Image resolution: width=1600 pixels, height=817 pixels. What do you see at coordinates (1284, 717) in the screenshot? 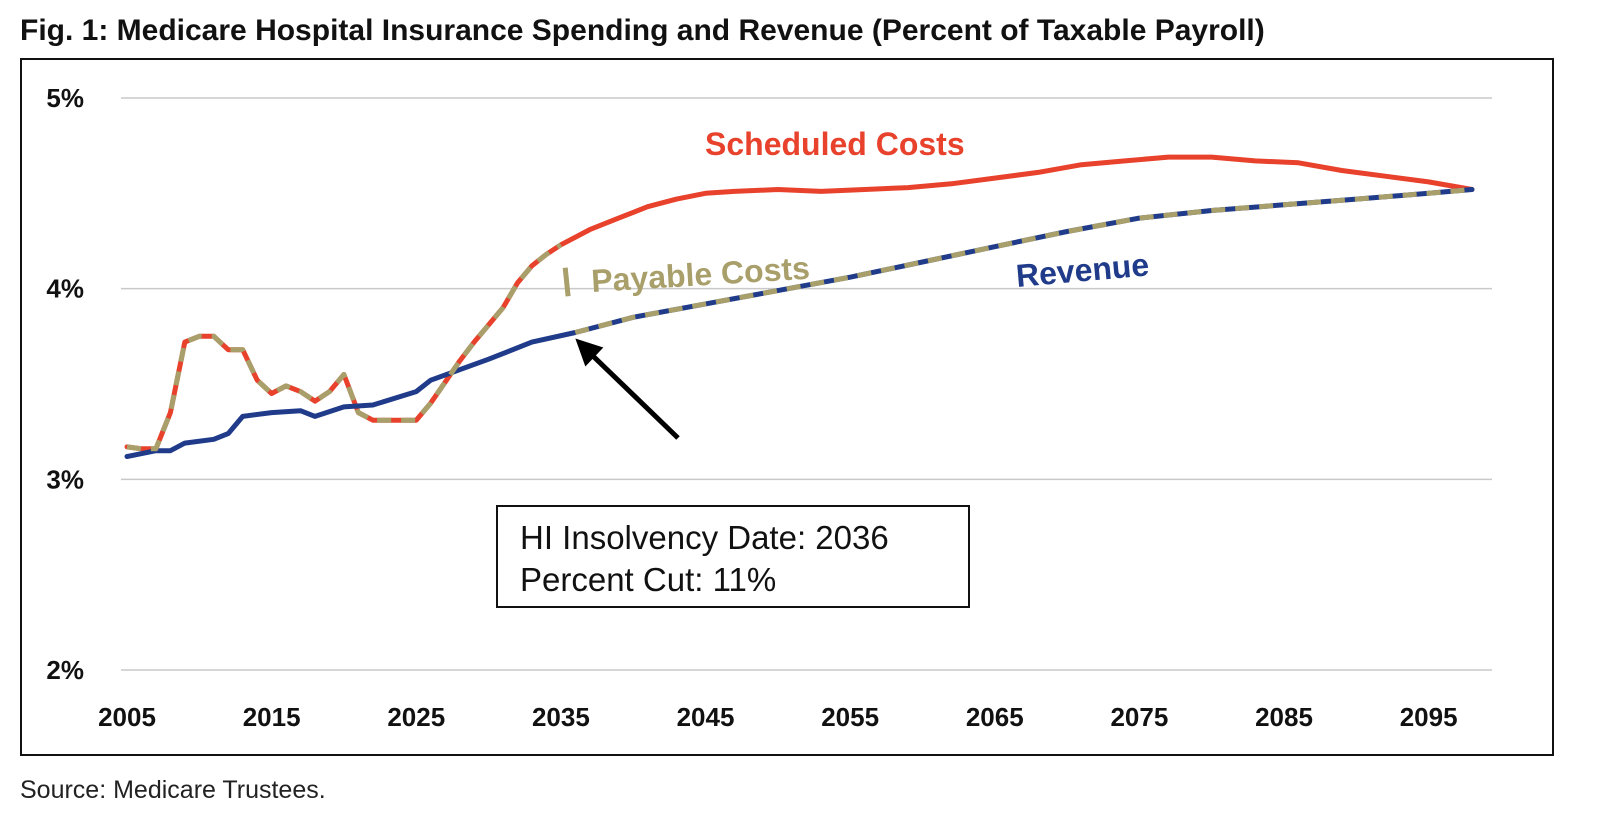
I see `x-tick-label: 2085` at bounding box center [1284, 717].